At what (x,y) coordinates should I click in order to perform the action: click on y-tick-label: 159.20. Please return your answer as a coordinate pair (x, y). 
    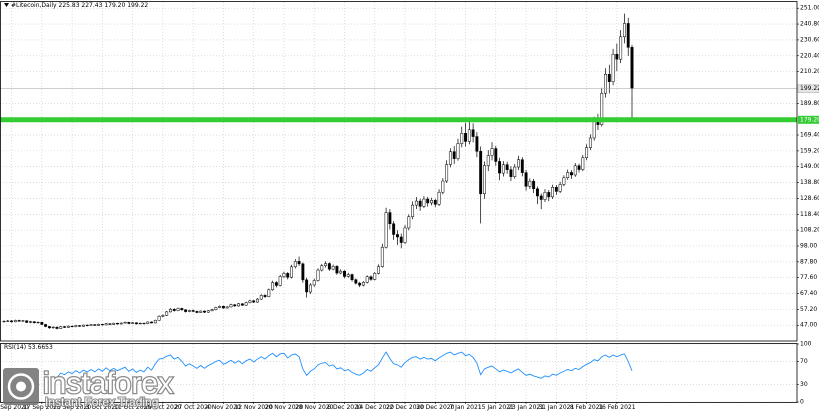
    Looking at the image, I should click on (809, 150).